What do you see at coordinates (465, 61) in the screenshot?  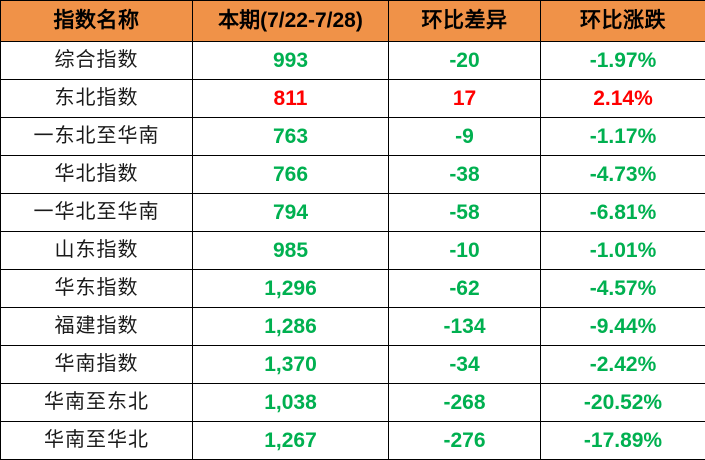 I see `cell-mom-difference: -20` at bounding box center [465, 61].